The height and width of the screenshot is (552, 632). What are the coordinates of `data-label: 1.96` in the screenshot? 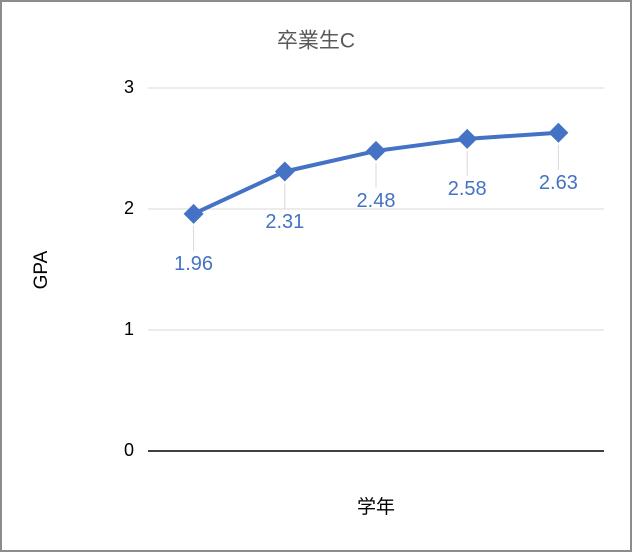 It's located at (193, 264).